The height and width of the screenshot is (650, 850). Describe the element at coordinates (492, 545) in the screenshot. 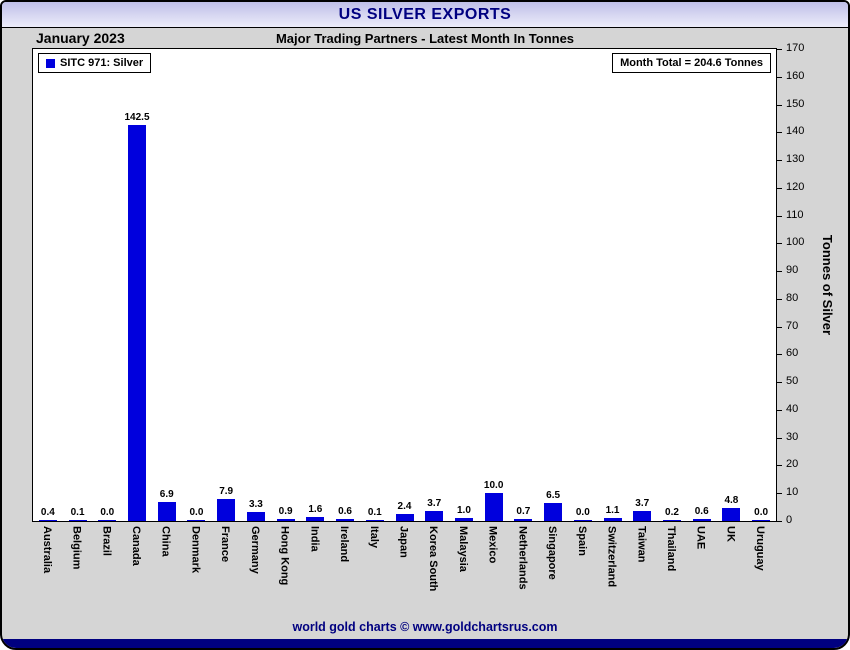

I see `x-axis-label: Mexico` at that location.